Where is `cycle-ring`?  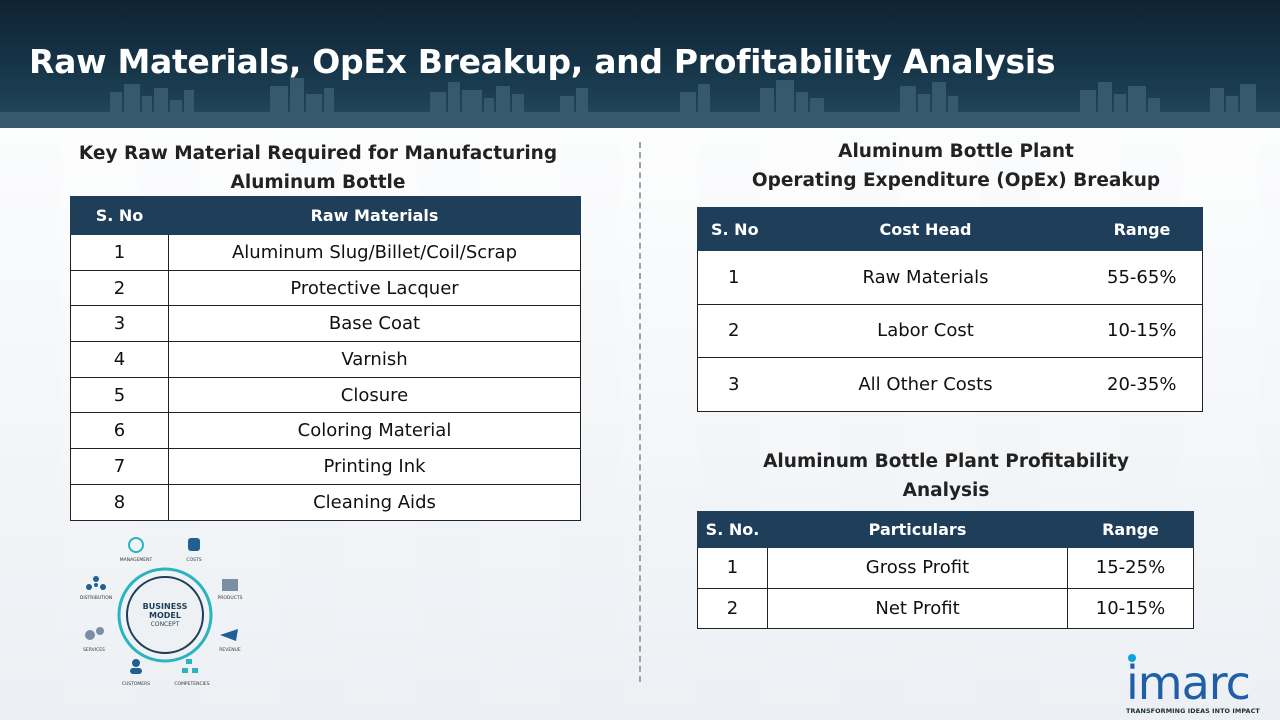 cycle-ring is located at coordinates (165, 615).